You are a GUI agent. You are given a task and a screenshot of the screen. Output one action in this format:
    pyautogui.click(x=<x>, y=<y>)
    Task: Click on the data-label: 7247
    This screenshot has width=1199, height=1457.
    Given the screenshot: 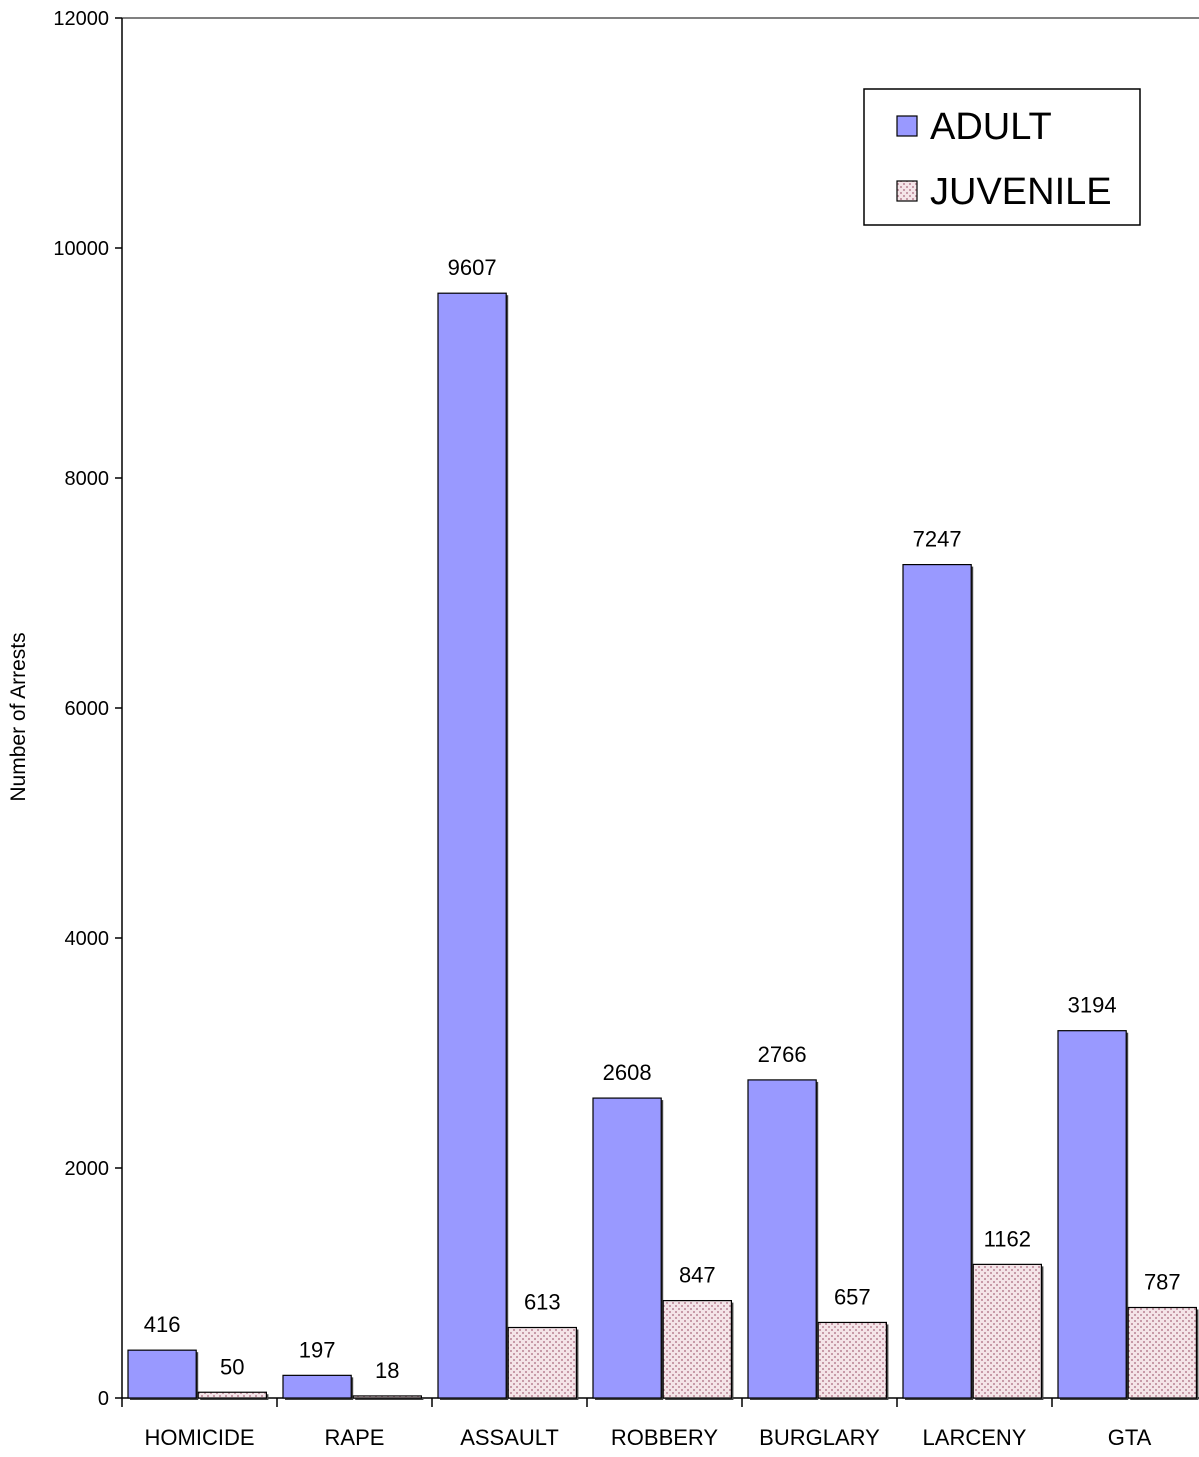 What is the action you would take?
    pyautogui.click(x=937, y=539)
    